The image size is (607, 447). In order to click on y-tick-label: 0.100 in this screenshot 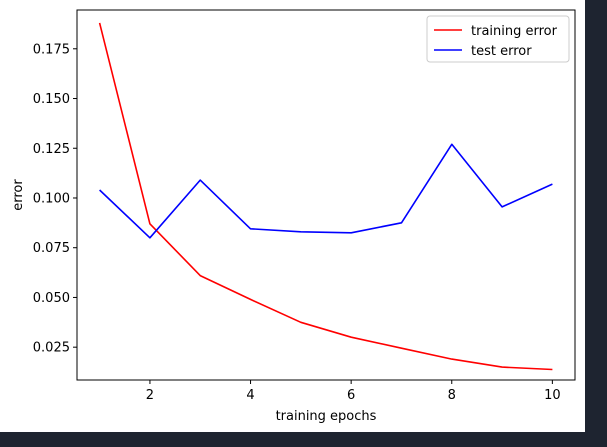, I will do `click(51, 198)`.